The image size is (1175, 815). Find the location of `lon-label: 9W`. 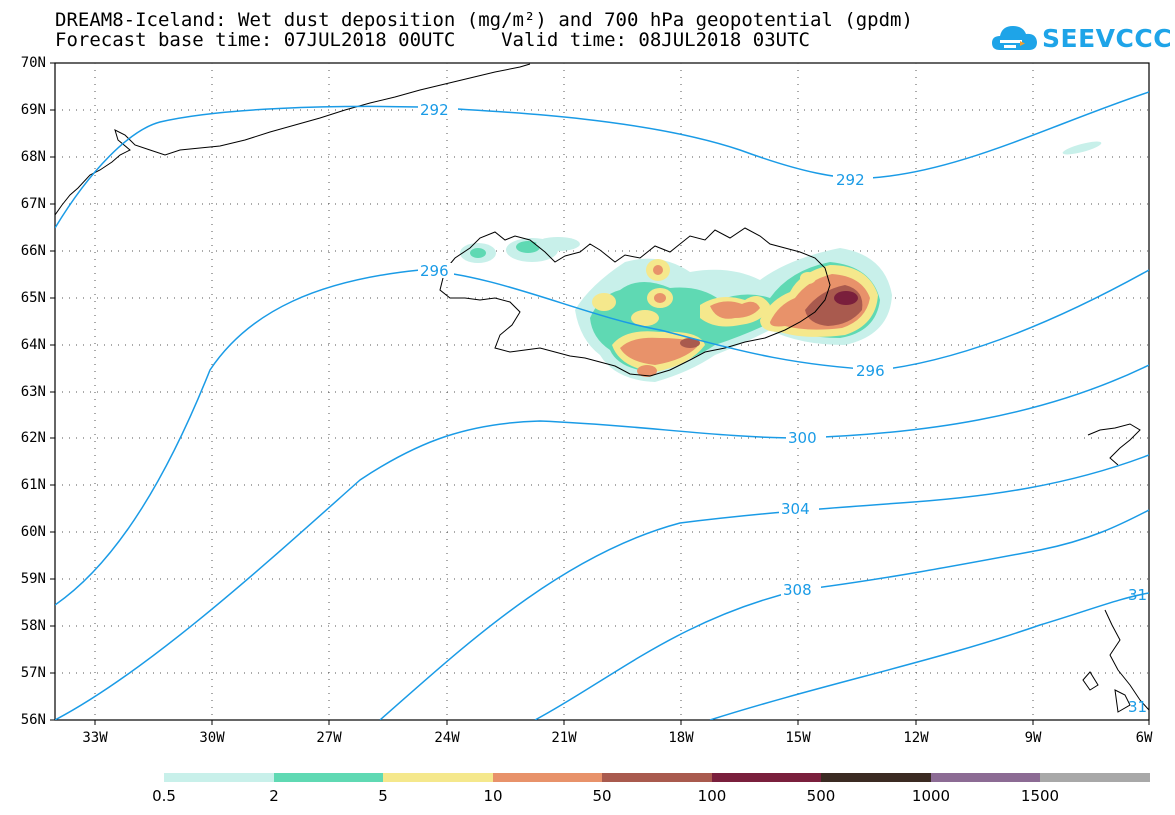

lon-label: 9W is located at coordinates (1033, 738).